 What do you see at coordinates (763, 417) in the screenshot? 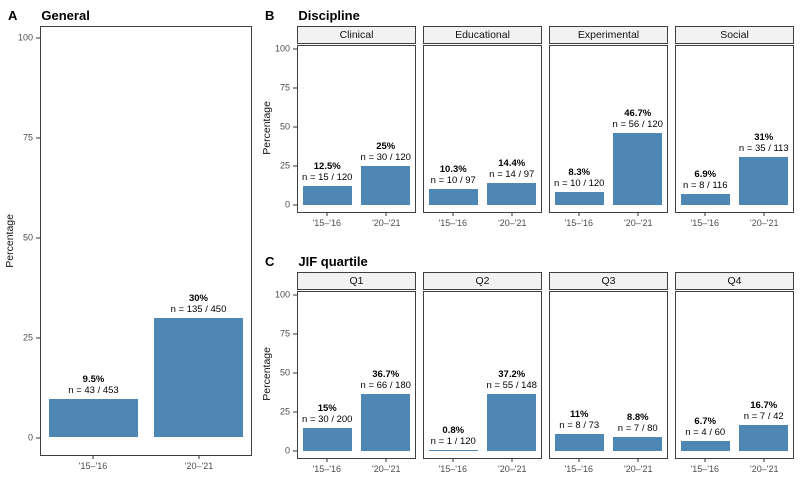
I see `bar-n-label: n = 7 / 42` at bounding box center [763, 417].